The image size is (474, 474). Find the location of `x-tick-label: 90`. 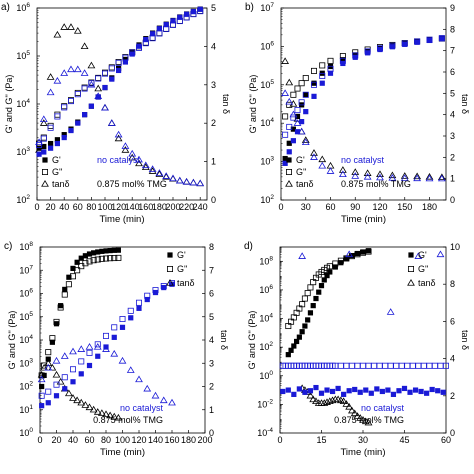

x-tick-label: 90 is located at coordinates (355, 207).